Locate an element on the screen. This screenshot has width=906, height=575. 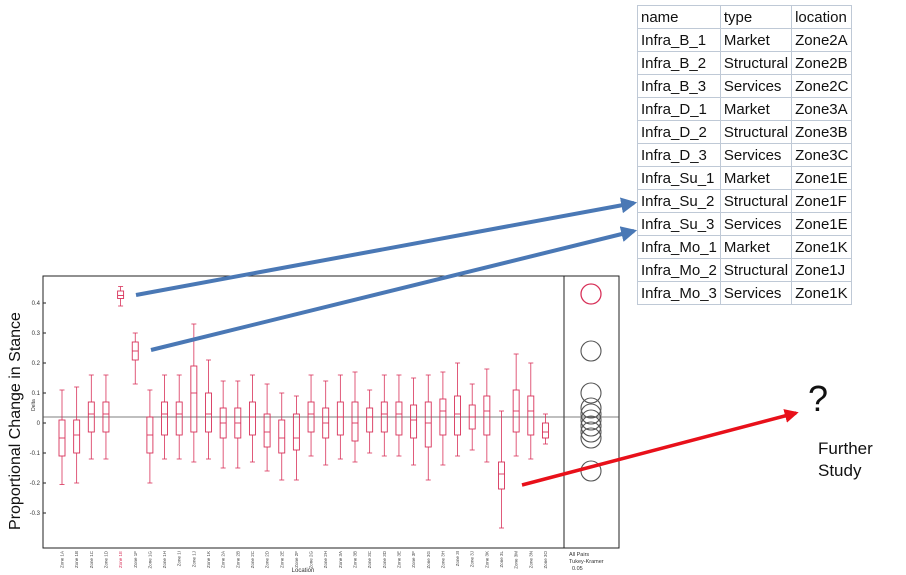
y-axis: -0.3 -0.2 -0.1 0 0.1 0.2 0.3 0.4 is located at coordinates (38, 409).